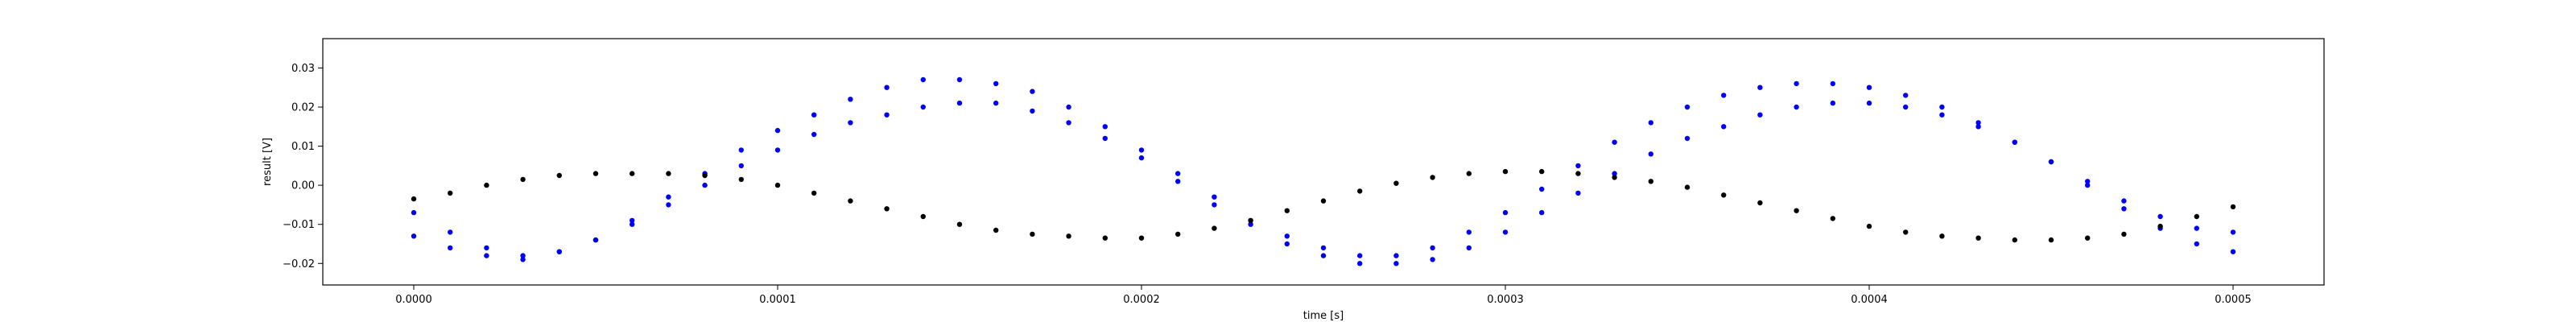 The height and width of the screenshot is (322, 2576). Describe the element at coordinates (303, 147) in the screenshot. I see `y-tick-label: 0.01` at that location.